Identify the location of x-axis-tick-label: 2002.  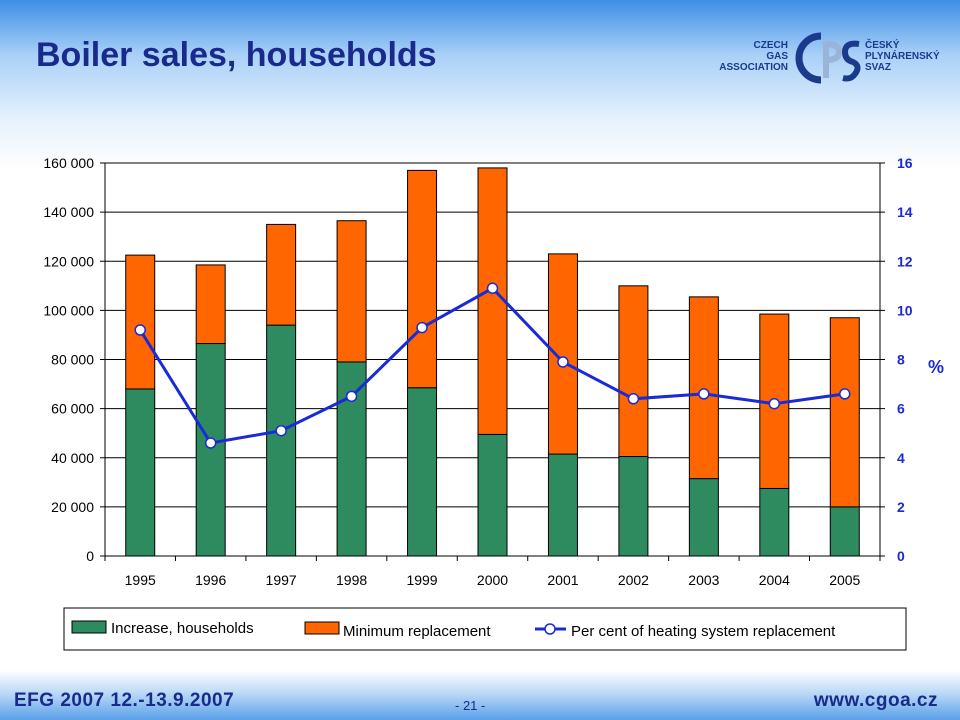
(633, 580).